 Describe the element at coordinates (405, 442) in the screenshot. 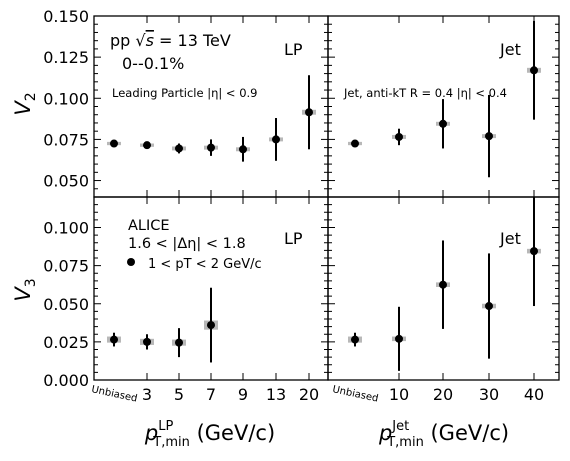

I see `xlabel-jet-sub: T,min` at that location.